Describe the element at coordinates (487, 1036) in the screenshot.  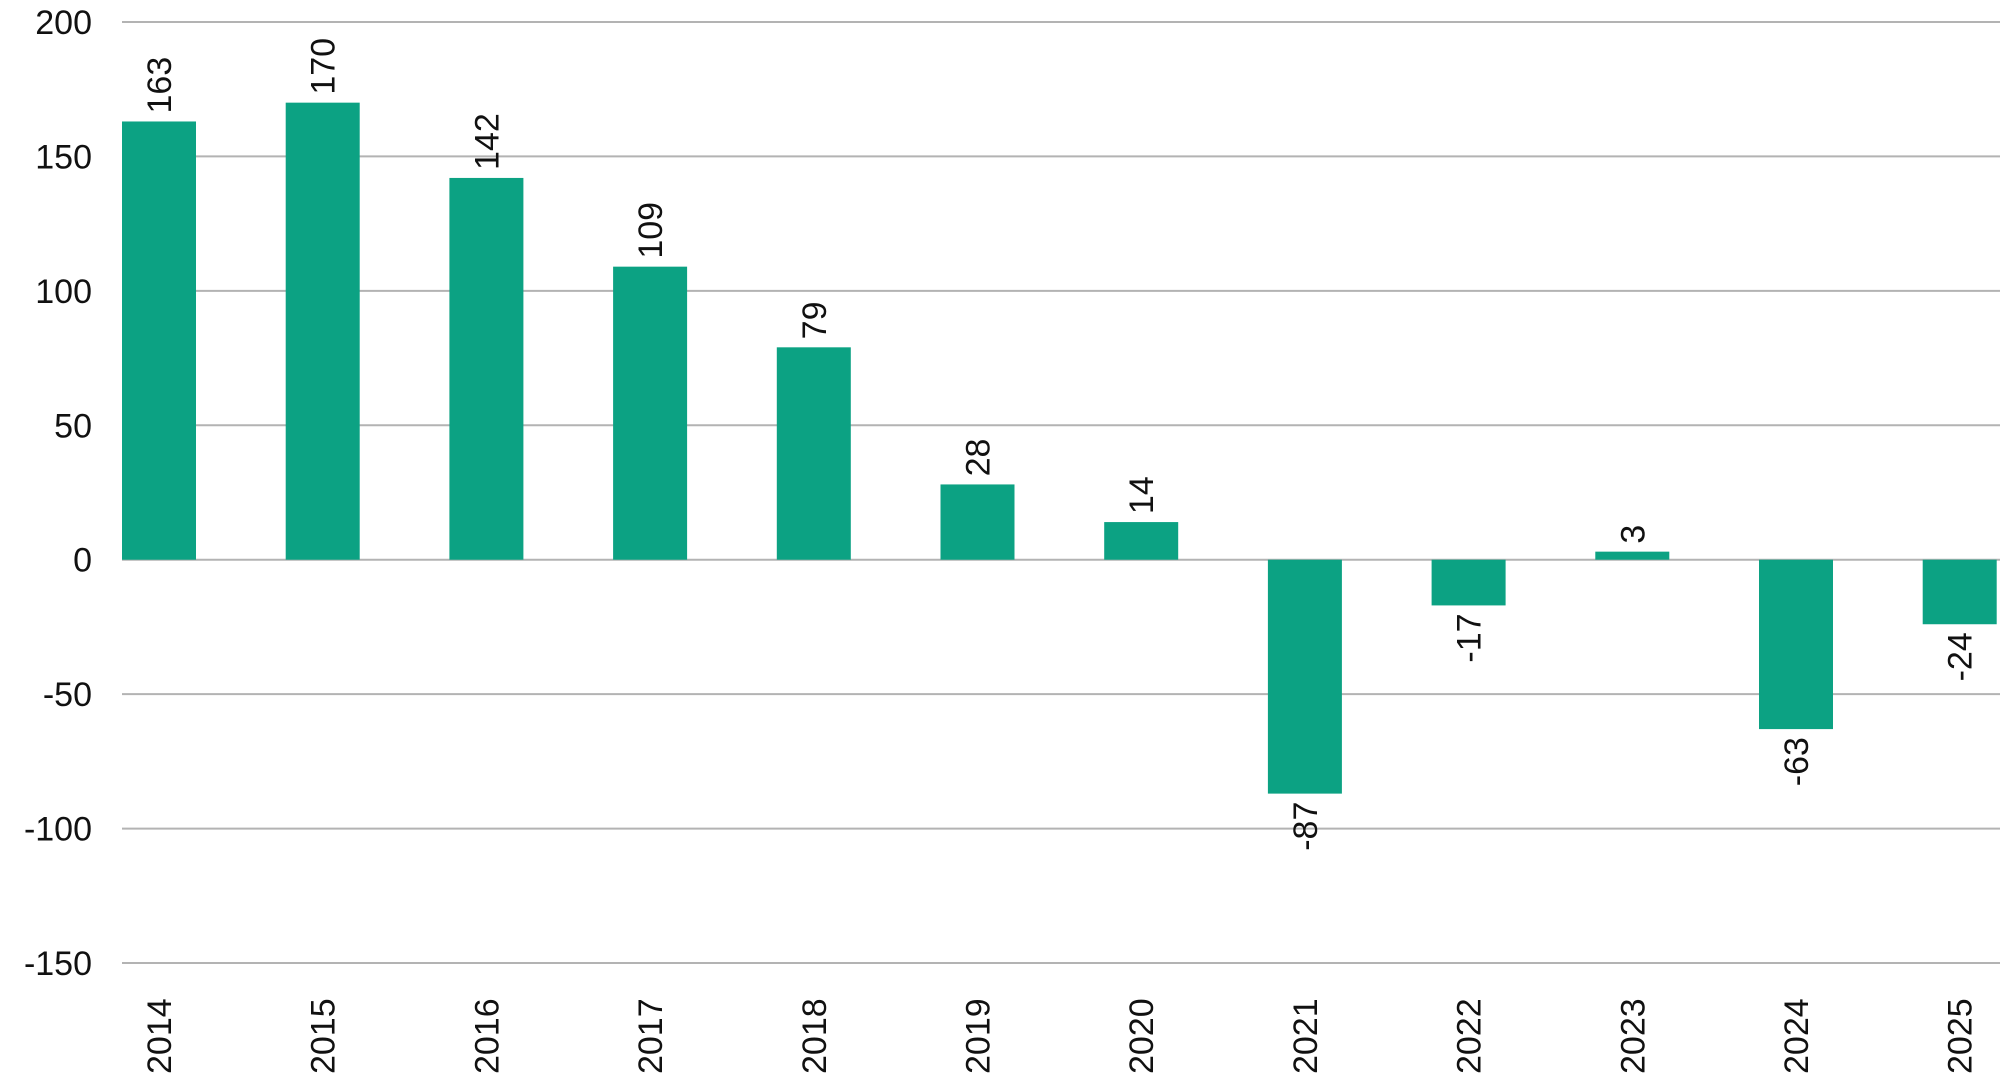
I see `x-category-label: 2016` at that location.